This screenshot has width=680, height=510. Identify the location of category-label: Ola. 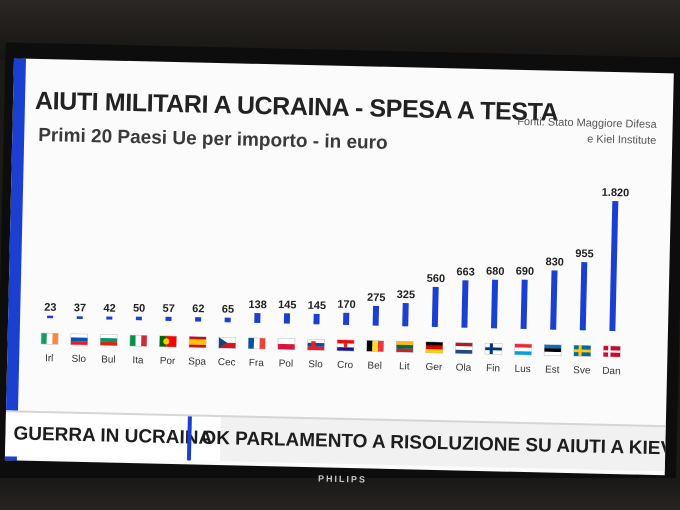
(464, 367).